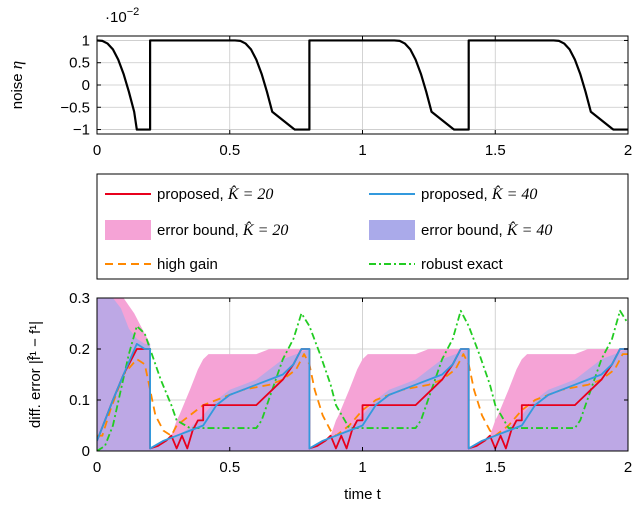 Image resolution: width=632 pixels, height=508 pixels. What do you see at coordinates (79, 63) in the screenshot?
I see `noise-ytick-label-1: 0.5` at bounding box center [79, 63].